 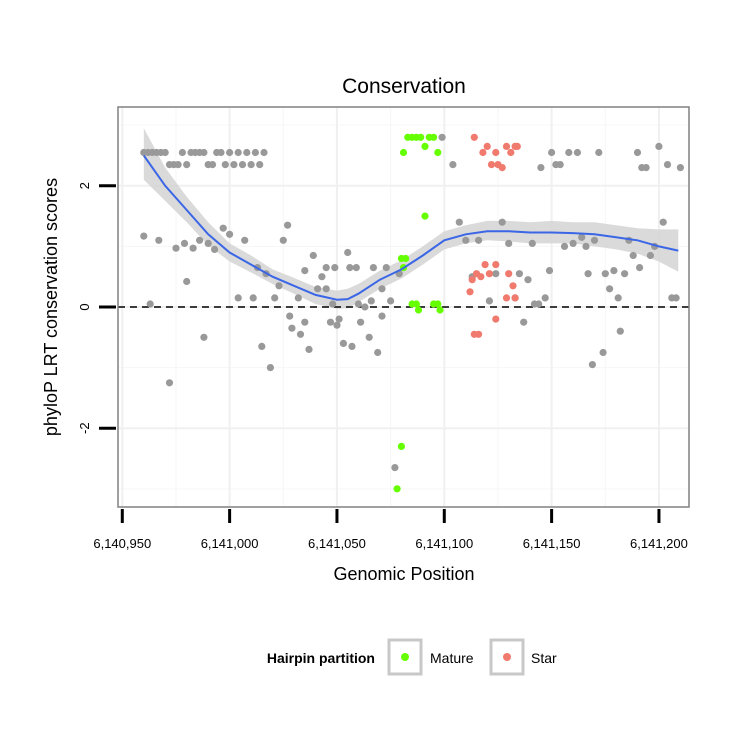 I want to click on legend: Hairpin partition Mature Star, so click(x=412, y=657).